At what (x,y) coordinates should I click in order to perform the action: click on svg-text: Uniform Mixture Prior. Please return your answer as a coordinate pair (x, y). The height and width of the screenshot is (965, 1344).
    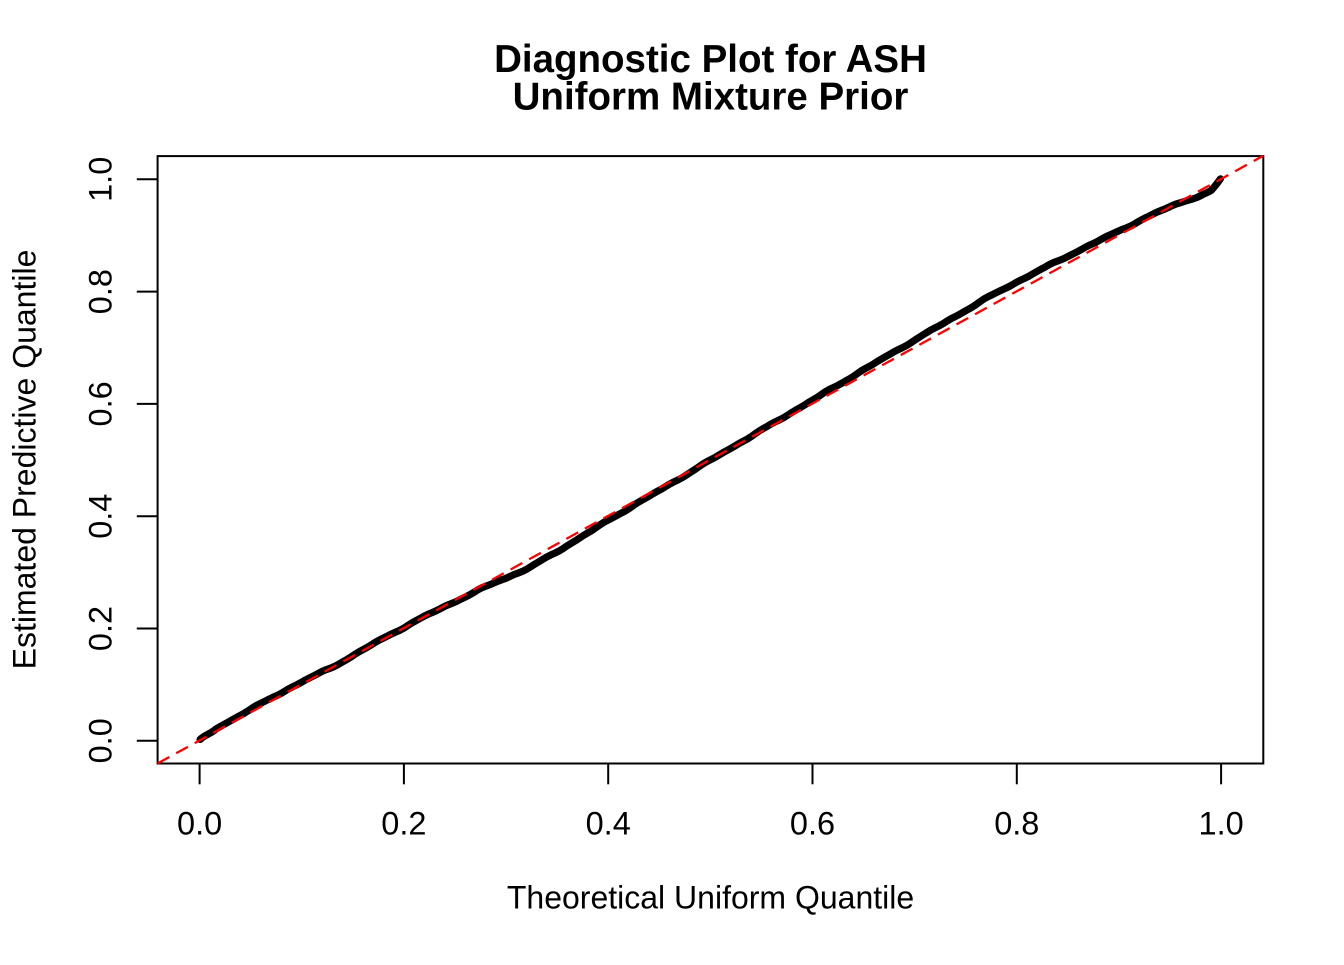
    Looking at the image, I should click on (711, 97).